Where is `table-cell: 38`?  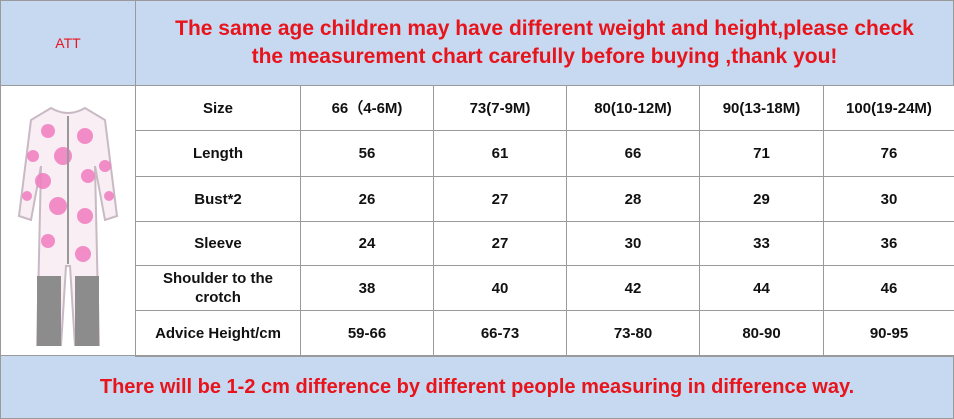 table-cell: 38 is located at coordinates (367, 288).